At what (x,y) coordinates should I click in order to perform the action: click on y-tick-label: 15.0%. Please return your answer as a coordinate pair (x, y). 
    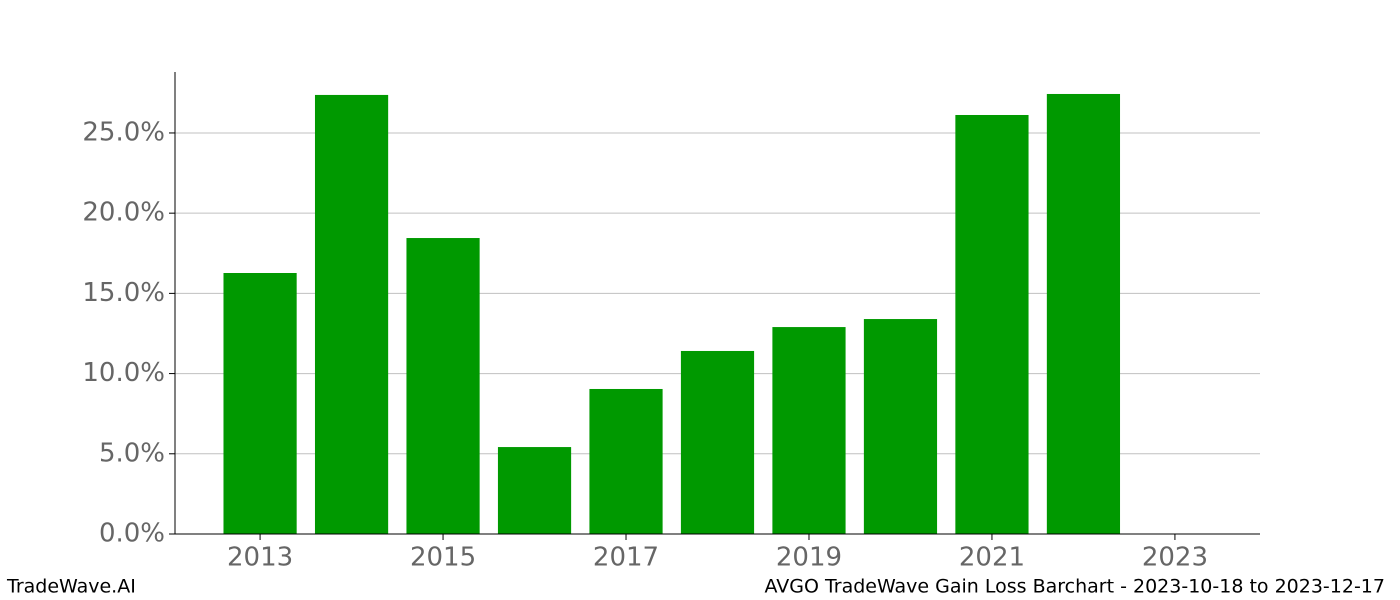
    Looking at the image, I should click on (123, 293).